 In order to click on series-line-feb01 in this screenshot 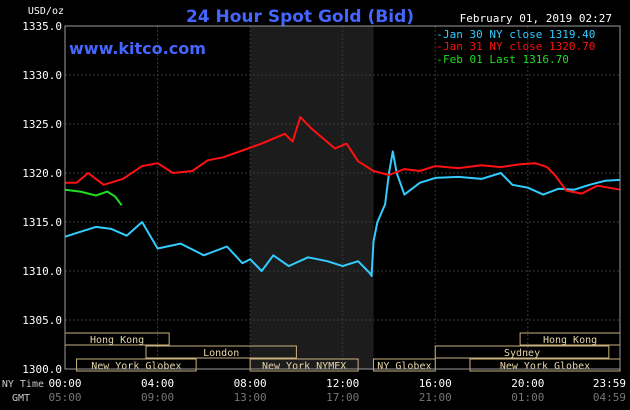, I will do `click(93, 197)`.